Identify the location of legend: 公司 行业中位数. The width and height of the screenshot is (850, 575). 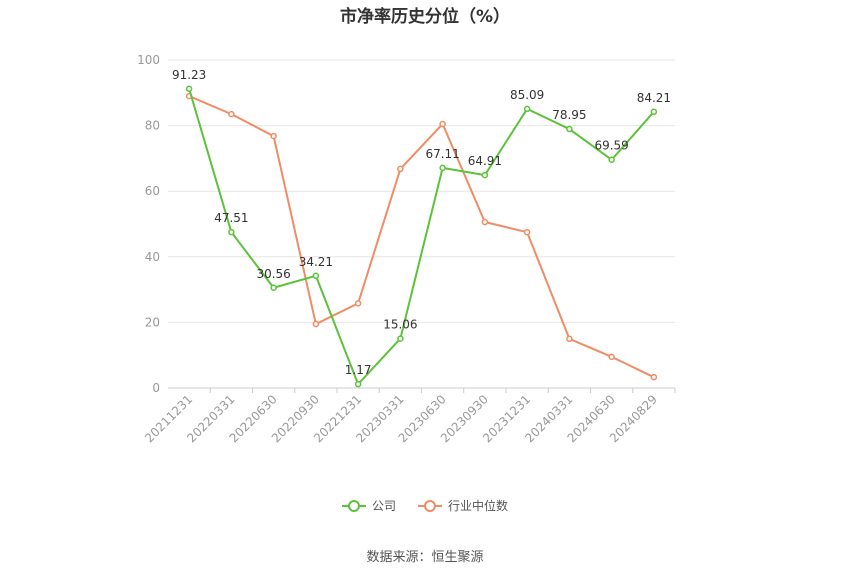
(425, 505).